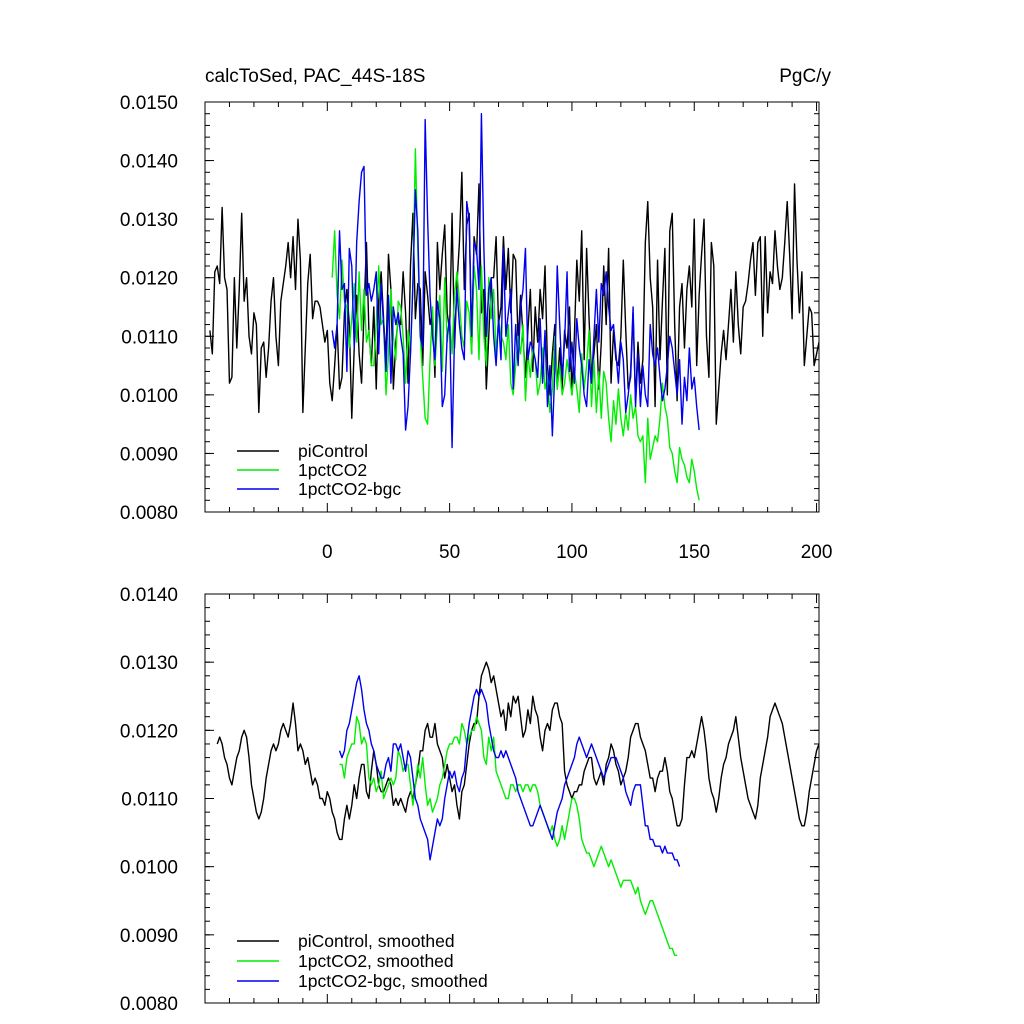 The height and width of the screenshot is (1024, 1024). I want to click on series-line-1pctco2, so click(515, 324).